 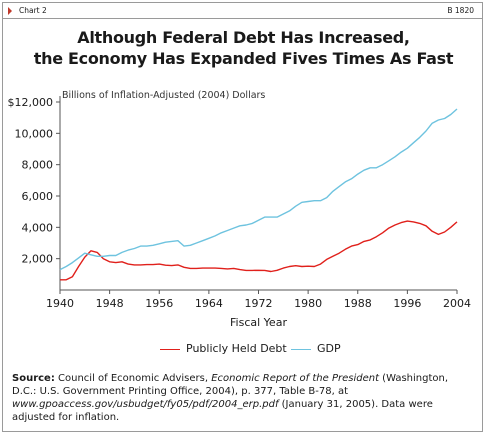 What do you see at coordinates (242, 11) in the screenshot?
I see `chart-header-bar: Chart 2 B 1820` at bounding box center [242, 11].